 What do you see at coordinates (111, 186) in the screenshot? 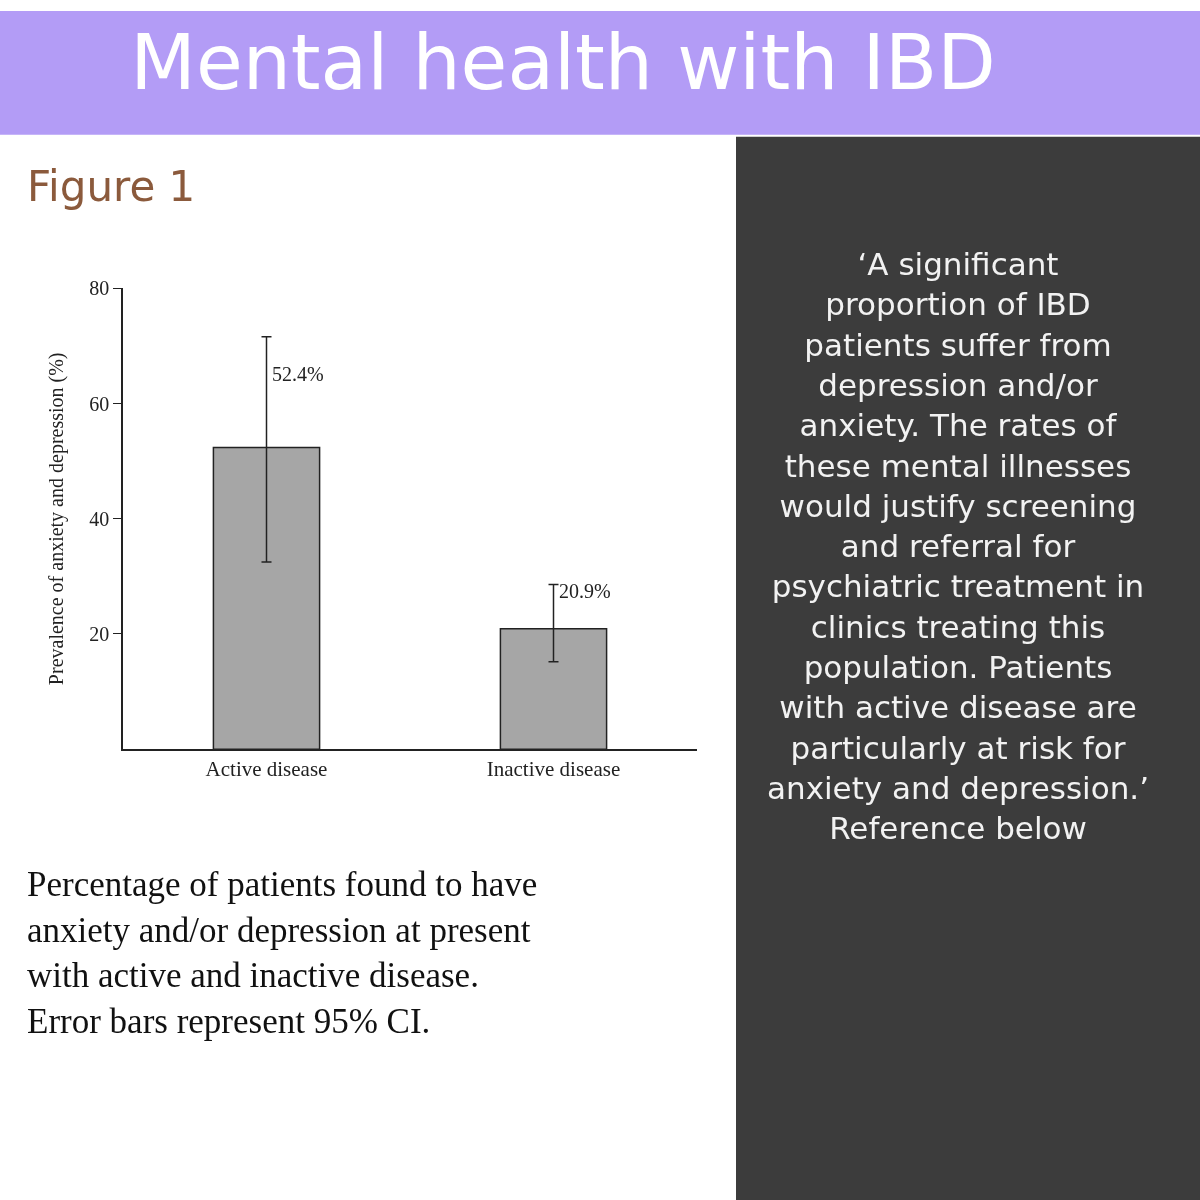
I see `chart-subtitle: Figure 1` at bounding box center [111, 186].